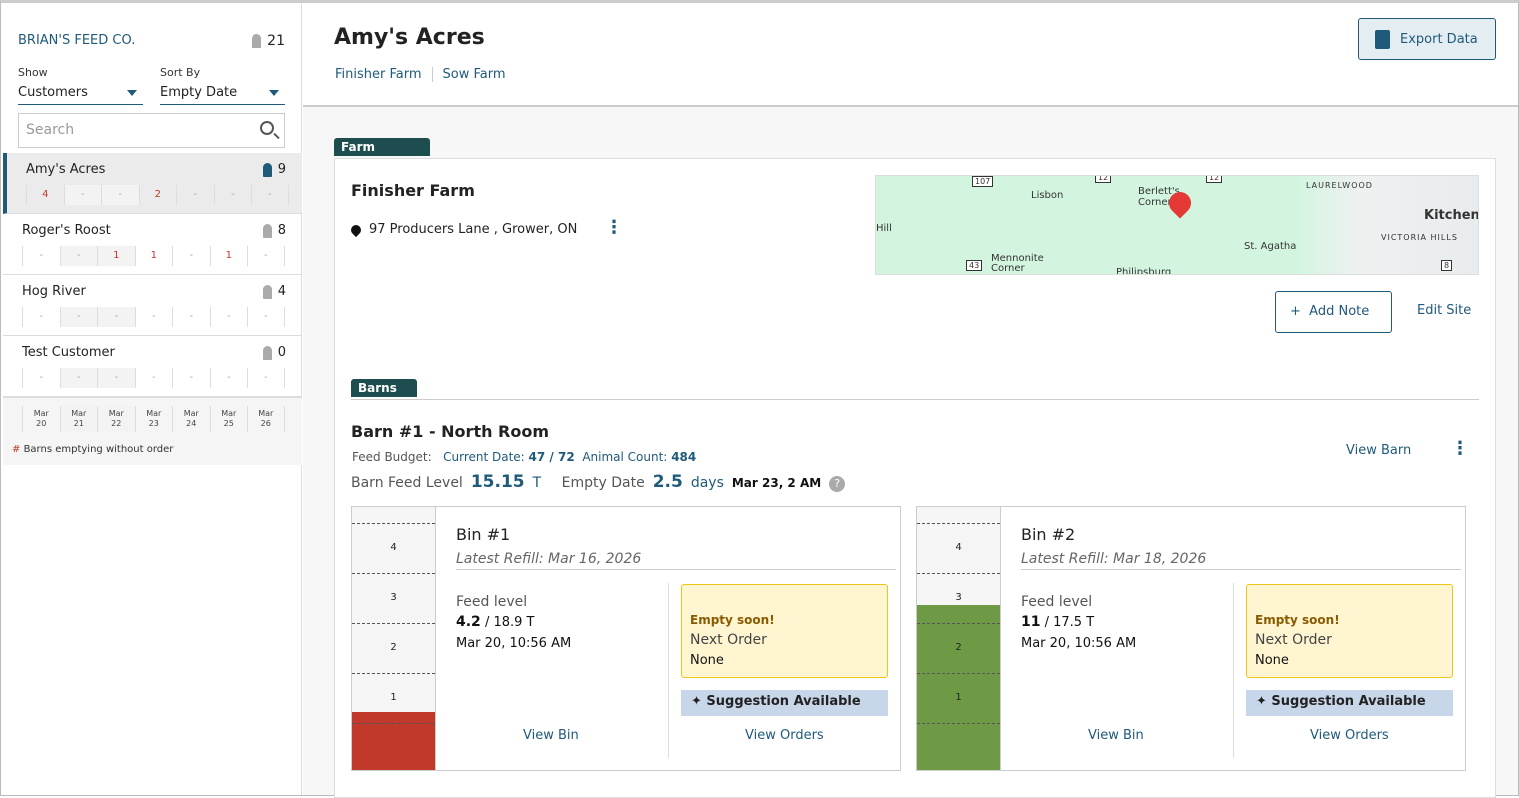 Image resolution: width=1519 pixels, height=798 pixels. I want to click on barn-more-icon: ⋮, so click(1460, 448).